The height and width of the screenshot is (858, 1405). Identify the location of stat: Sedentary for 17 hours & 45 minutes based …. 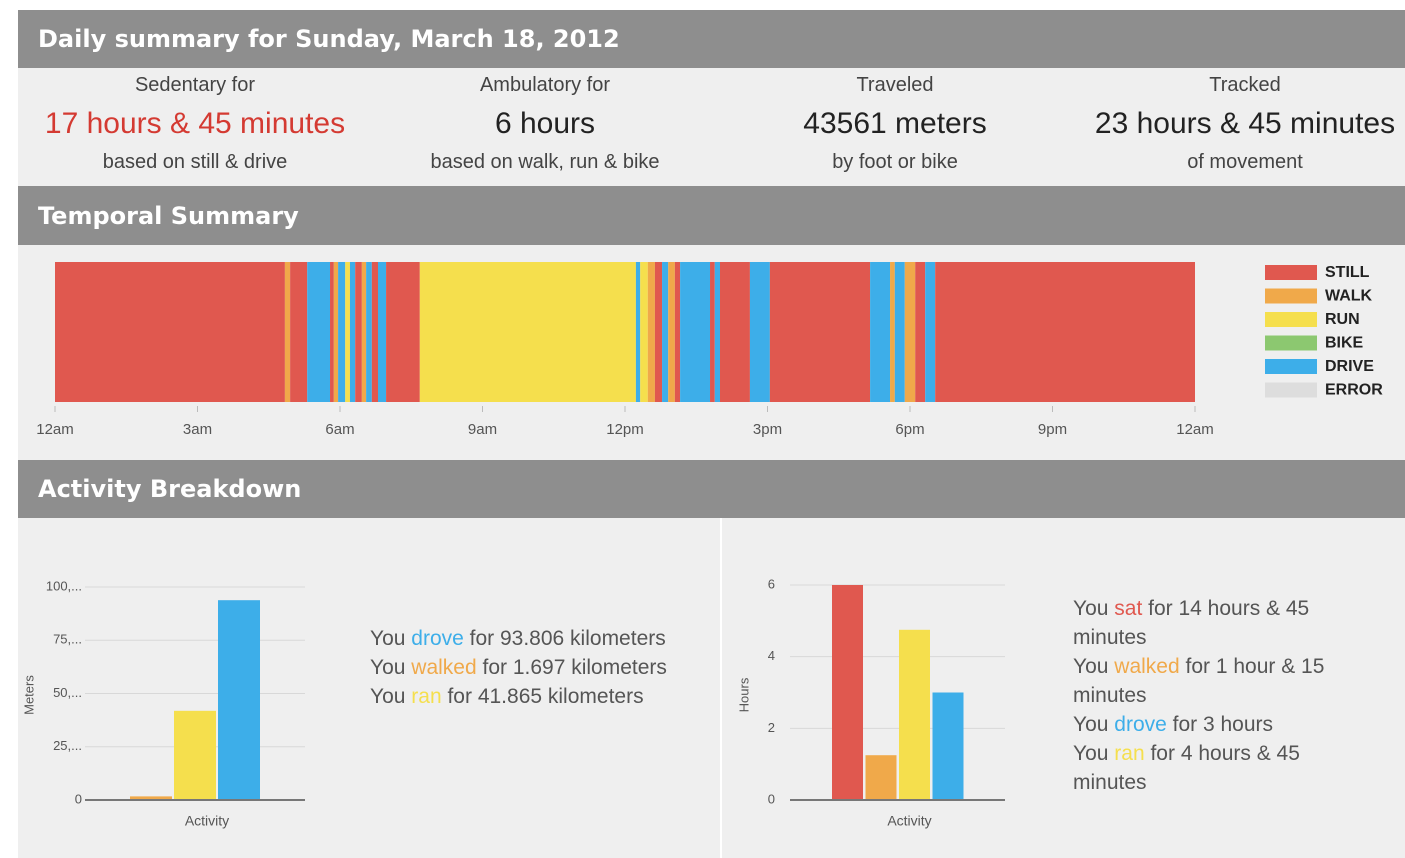
(195, 121).